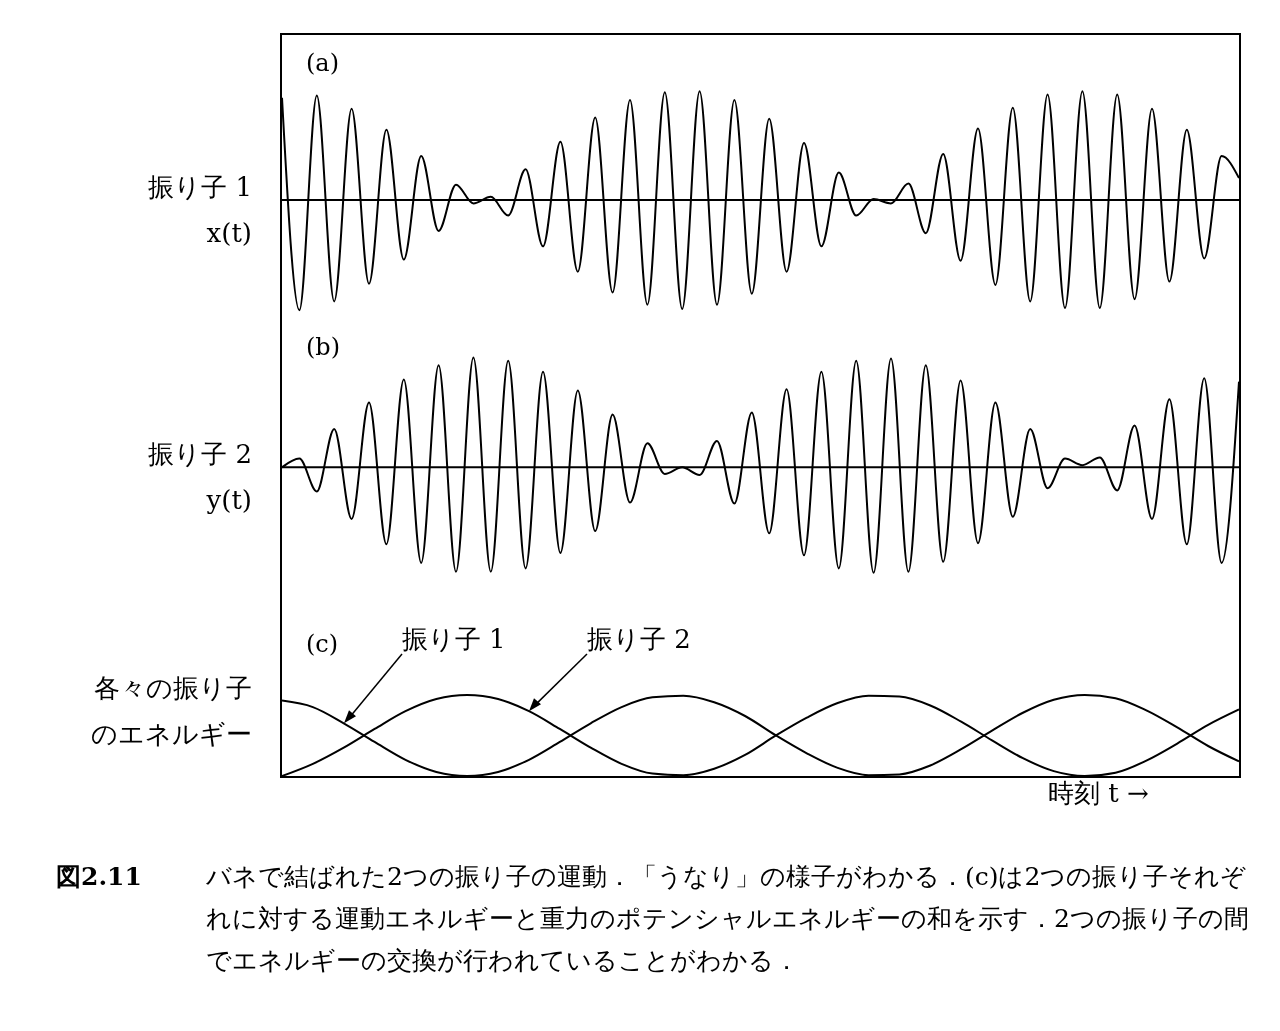 This screenshot has height=1031, width=1280. What do you see at coordinates (199, 211) in the screenshot?
I see `y-axis-title: 振り子 1 x(t)` at bounding box center [199, 211].